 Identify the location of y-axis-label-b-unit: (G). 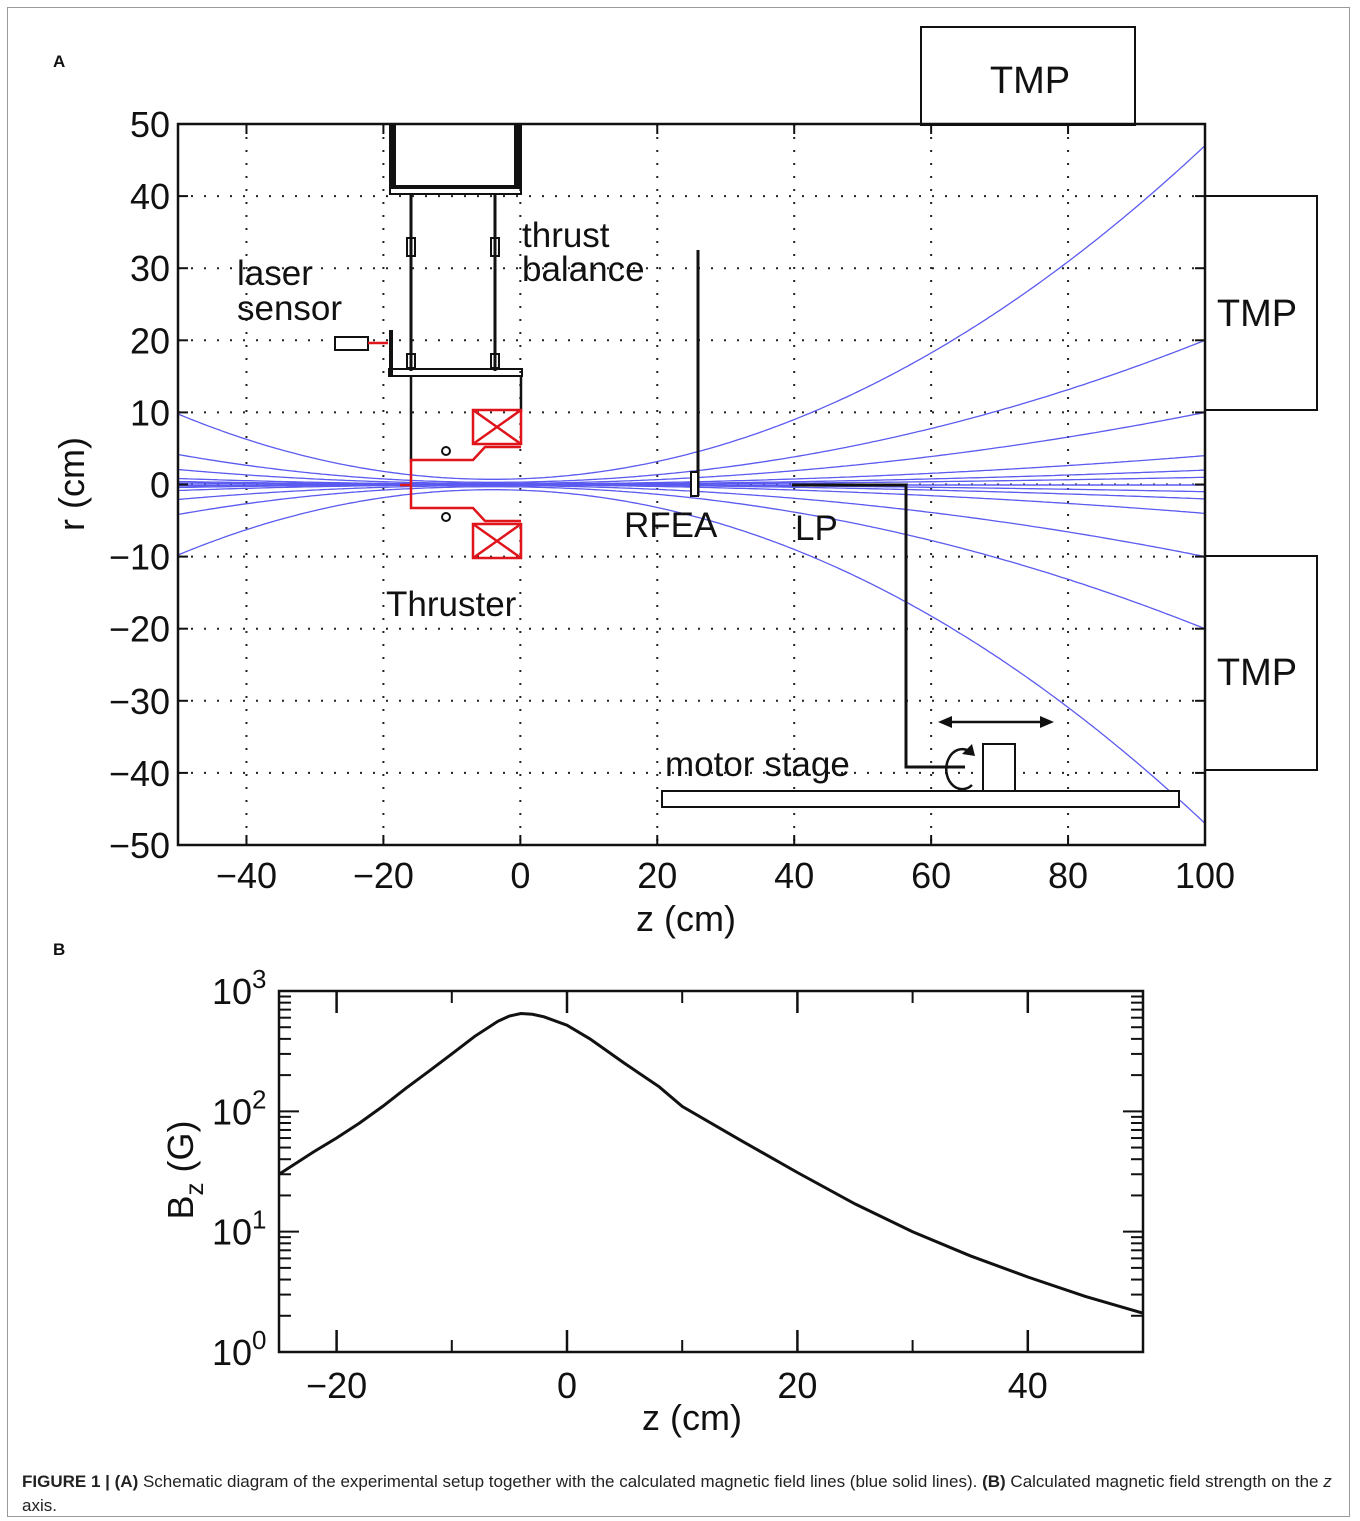
(180, 1152).